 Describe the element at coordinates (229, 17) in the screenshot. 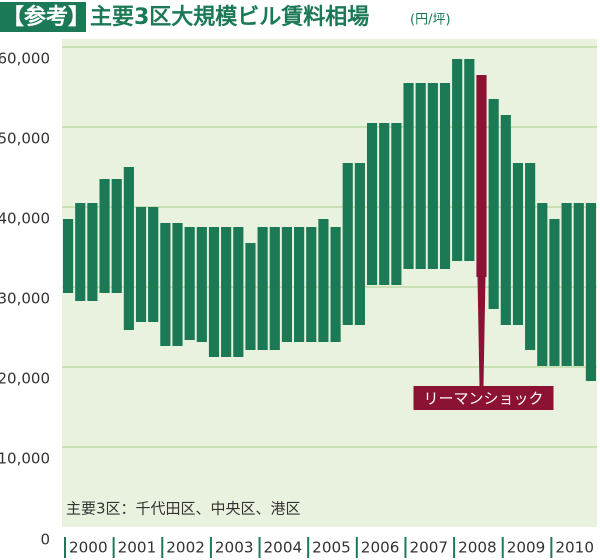

I see `chart-title: 主要3区大規模ビル賃料相場` at that location.